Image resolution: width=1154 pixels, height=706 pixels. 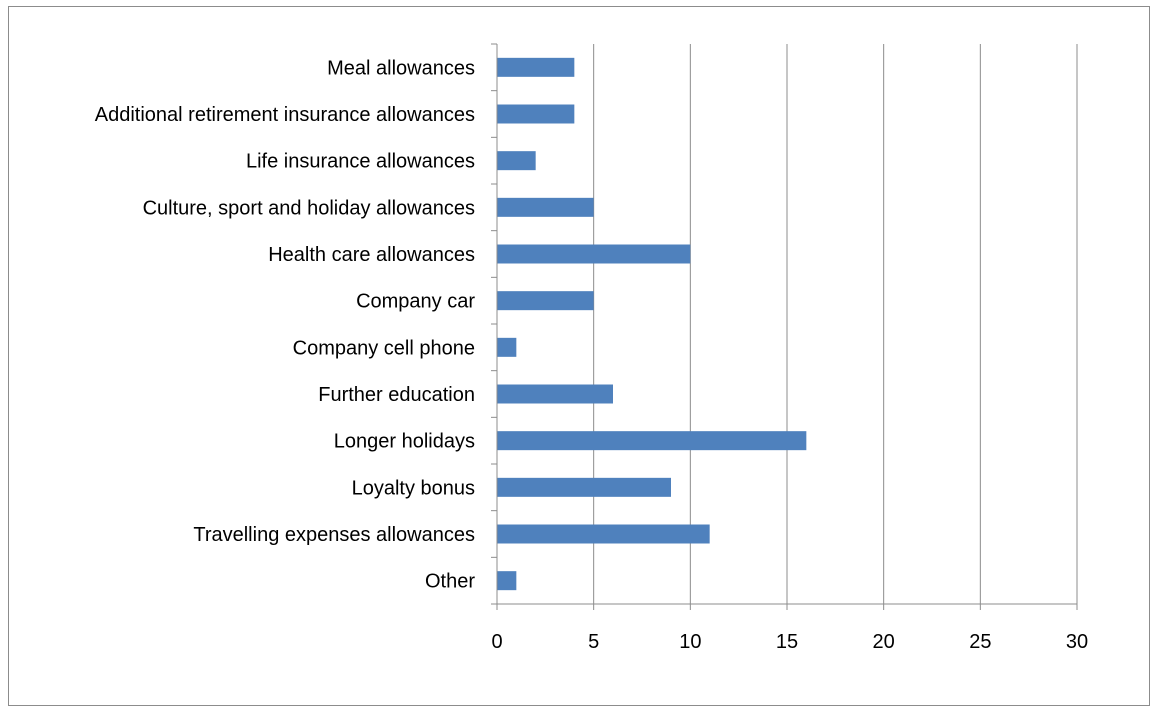 What do you see at coordinates (404, 442) in the screenshot?
I see `category-label: Longer holidays` at bounding box center [404, 442].